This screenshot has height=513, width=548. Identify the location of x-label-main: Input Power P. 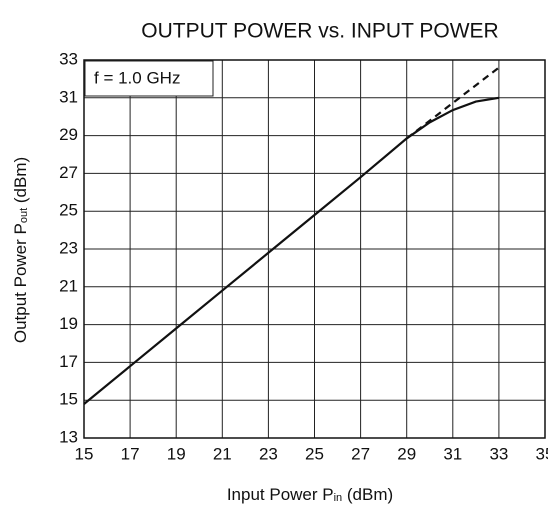
(280, 494).